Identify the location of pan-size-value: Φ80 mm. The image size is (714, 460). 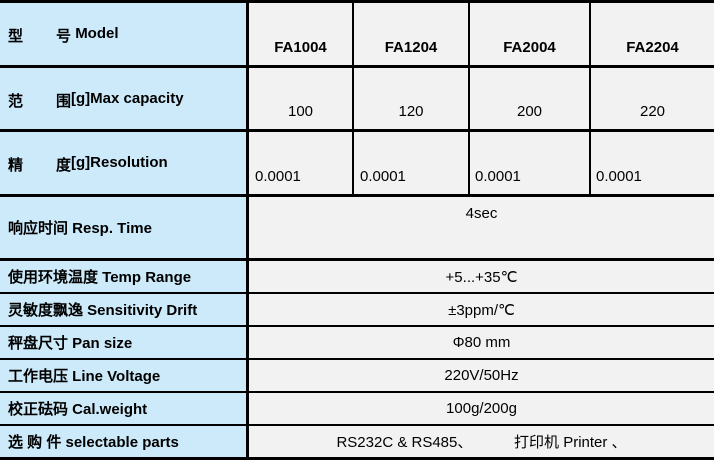
(481, 342).